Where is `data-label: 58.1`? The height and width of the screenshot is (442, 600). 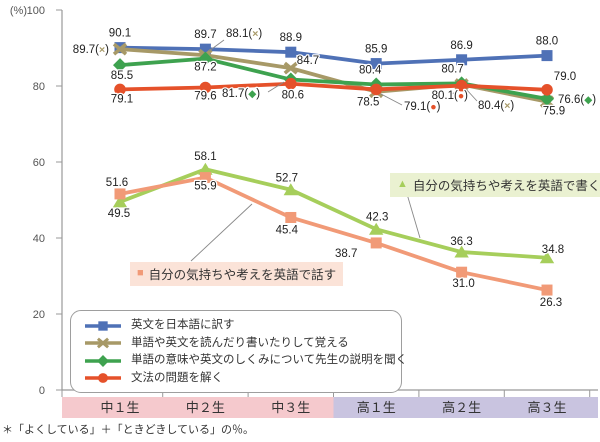
data-label: 58.1 is located at coordinates (205, 157).